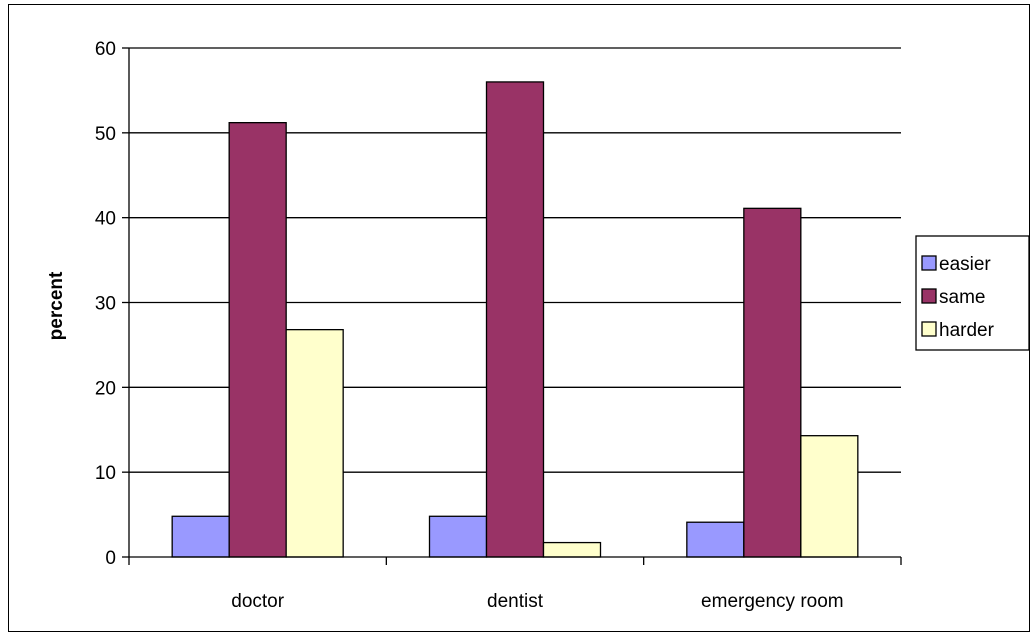 This screenshot has width=1034, height=637. Describe the element at coordinates (929, 296) in the screenshot. I see `legend-swatch-same` at that location.